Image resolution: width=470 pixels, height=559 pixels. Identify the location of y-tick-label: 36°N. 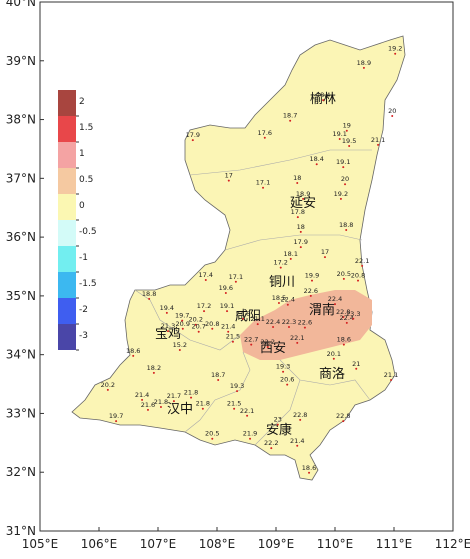
(21, 237).